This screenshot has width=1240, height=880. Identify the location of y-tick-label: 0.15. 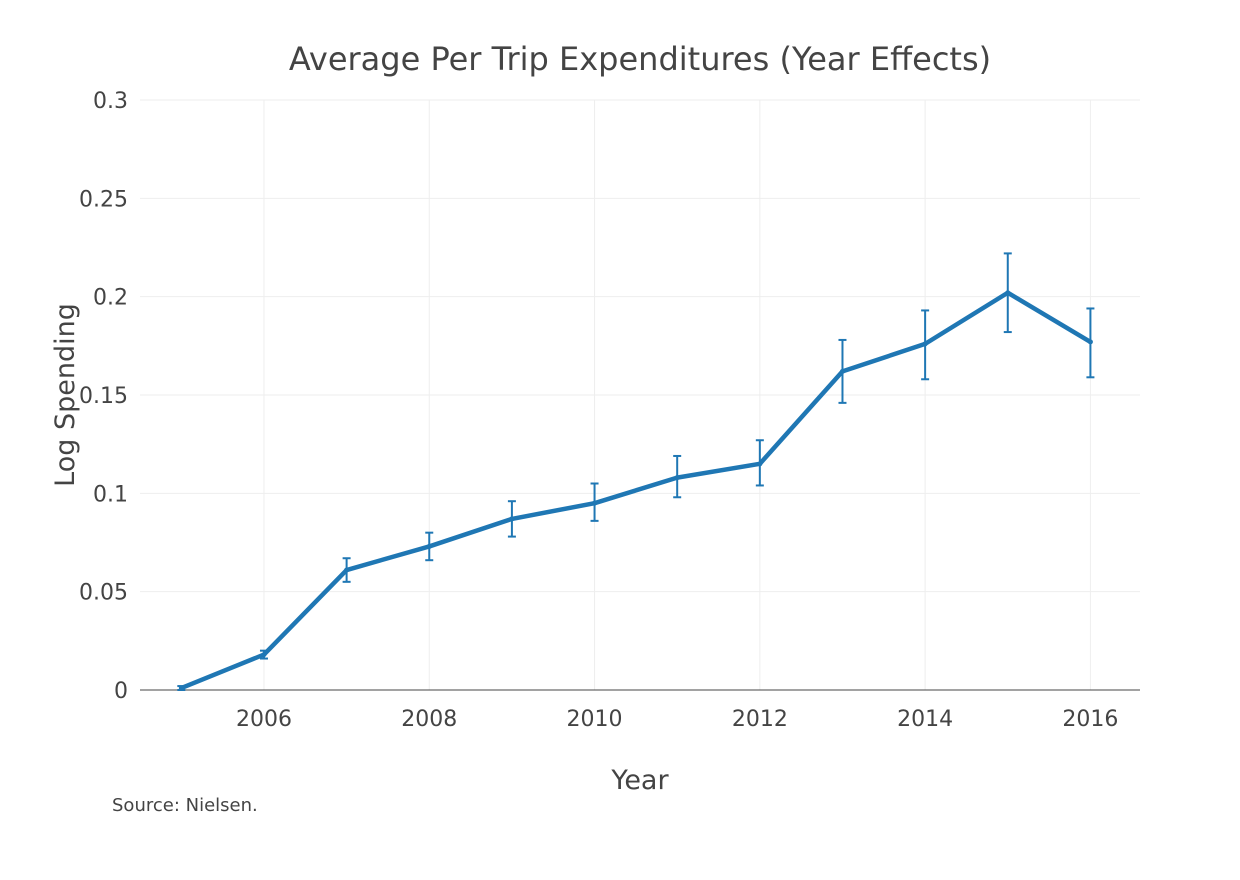
(103, 396).